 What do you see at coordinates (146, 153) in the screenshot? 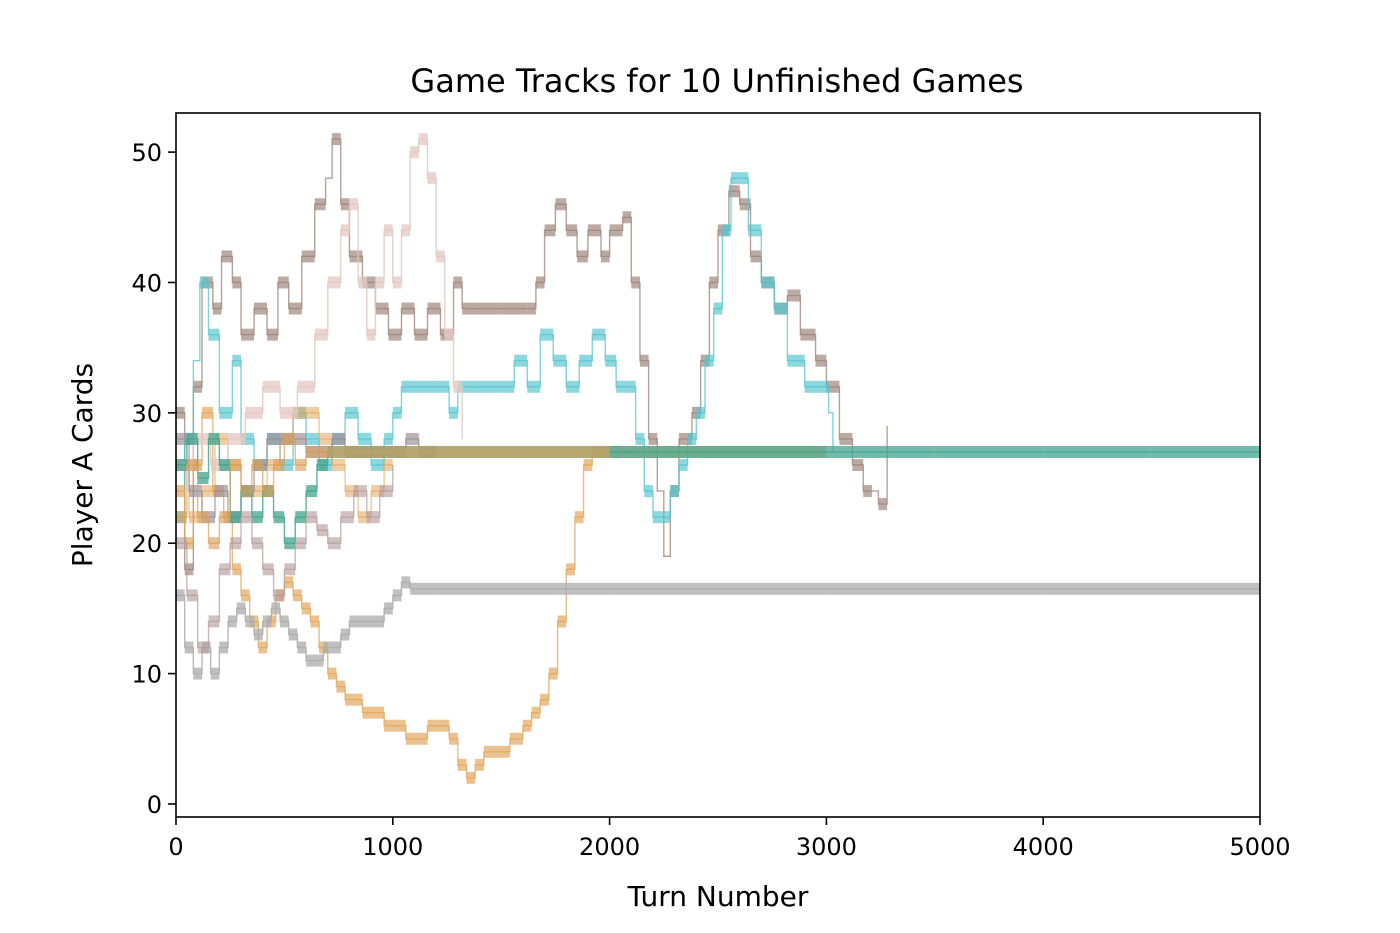
I see `y-tick-label: 50` at bounding box center [146, 153].